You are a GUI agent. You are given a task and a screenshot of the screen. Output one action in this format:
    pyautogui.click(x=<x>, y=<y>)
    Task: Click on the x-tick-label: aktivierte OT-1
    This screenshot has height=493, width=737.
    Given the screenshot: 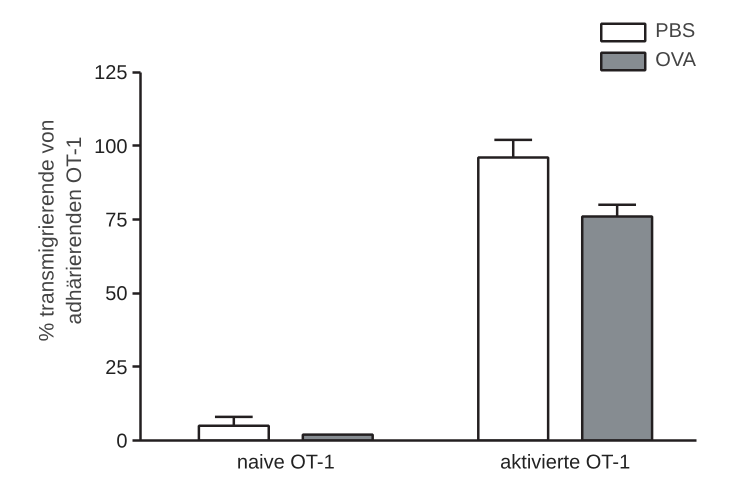 What is the action you would take?
    pyautogui.click(x=565, y=463)
    